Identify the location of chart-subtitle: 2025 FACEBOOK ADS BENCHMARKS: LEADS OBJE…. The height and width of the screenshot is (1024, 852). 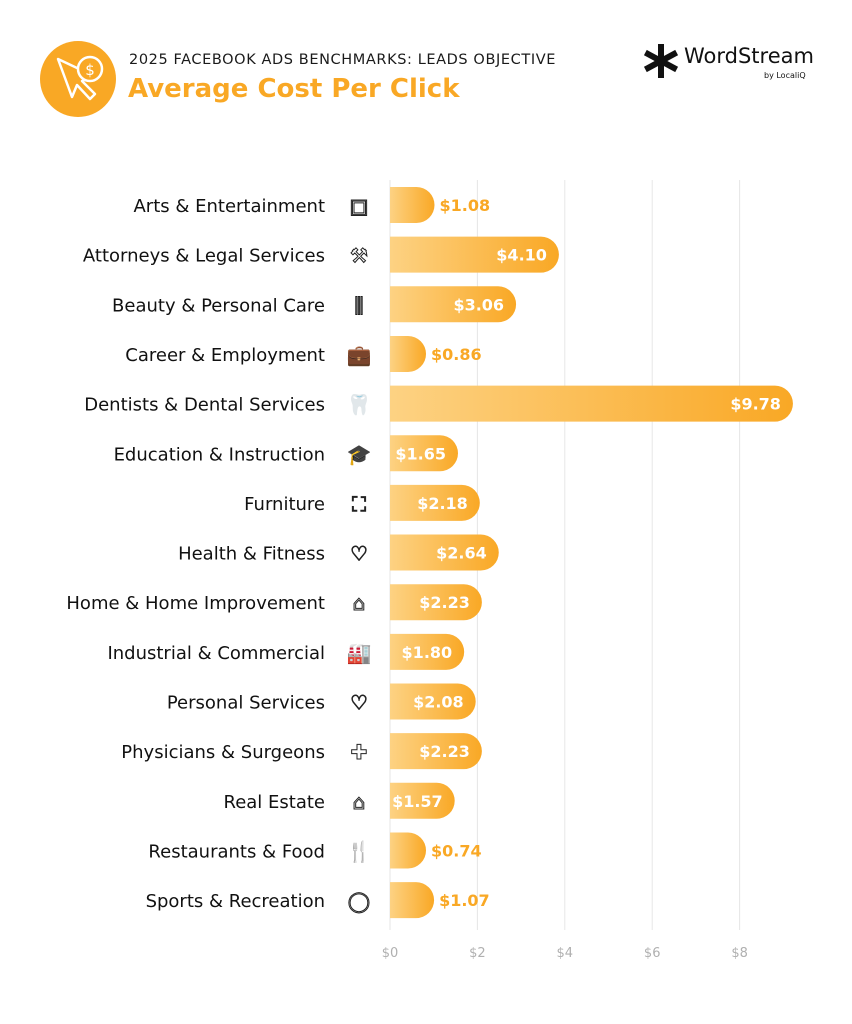
(342, 60).